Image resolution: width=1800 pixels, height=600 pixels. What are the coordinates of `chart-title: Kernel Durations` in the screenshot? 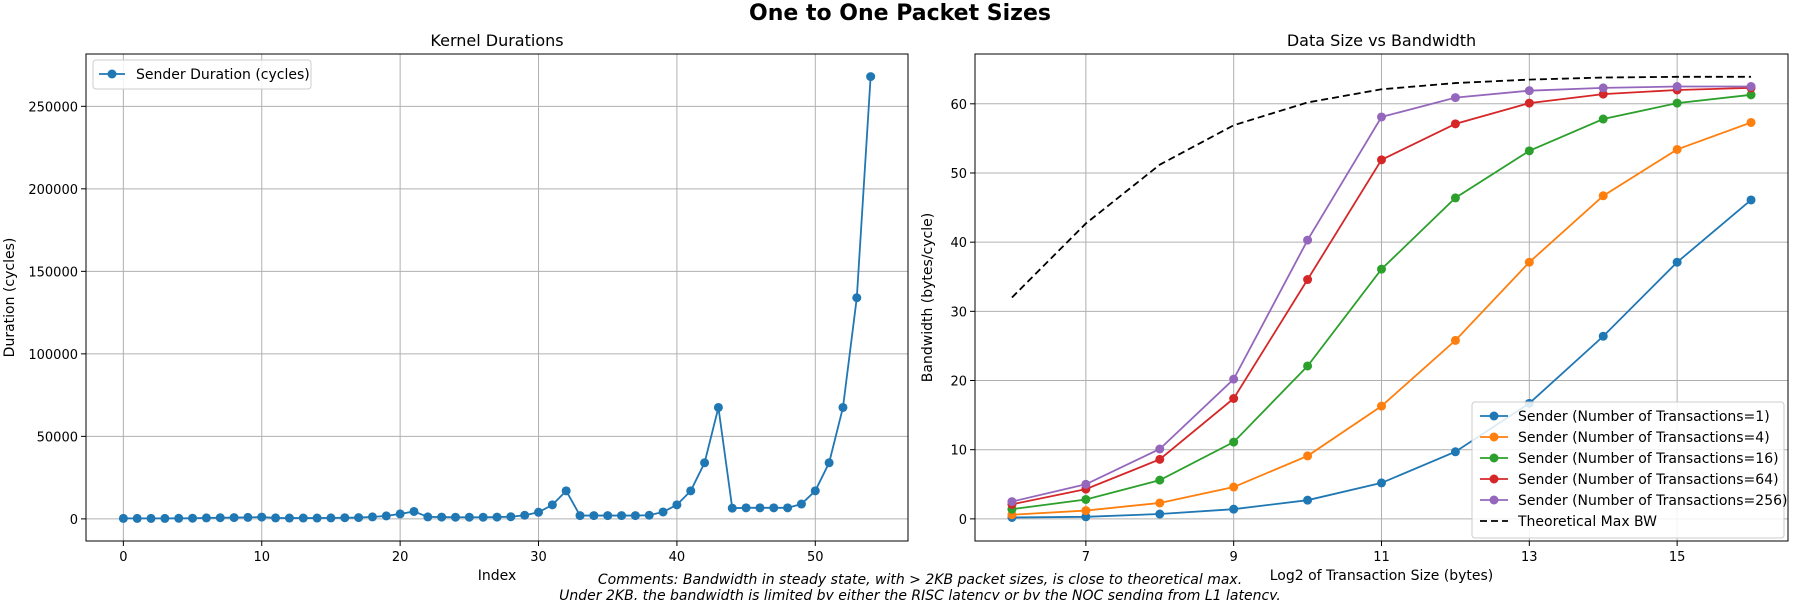 It's located at (496, 40).